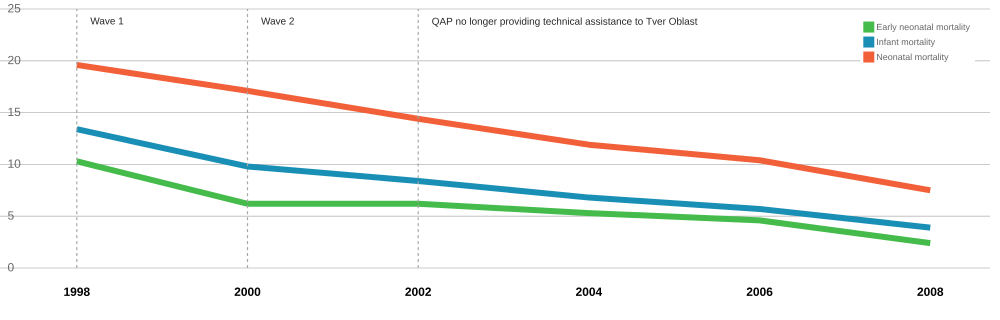 Image resolution: width=1000 pixels, height=320 pixels. Describe the element at coordinates (14, 60) in the screenshot. I see `y-tick-label: 20` at that location.